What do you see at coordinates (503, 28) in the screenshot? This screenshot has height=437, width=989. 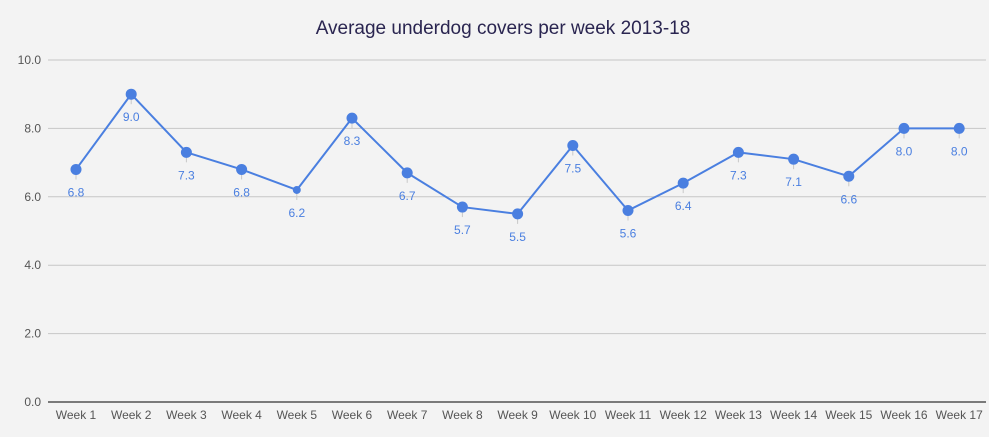 I see `chart-title: Average underdog covers per week 2013-18` at bounding box center [503, 28].